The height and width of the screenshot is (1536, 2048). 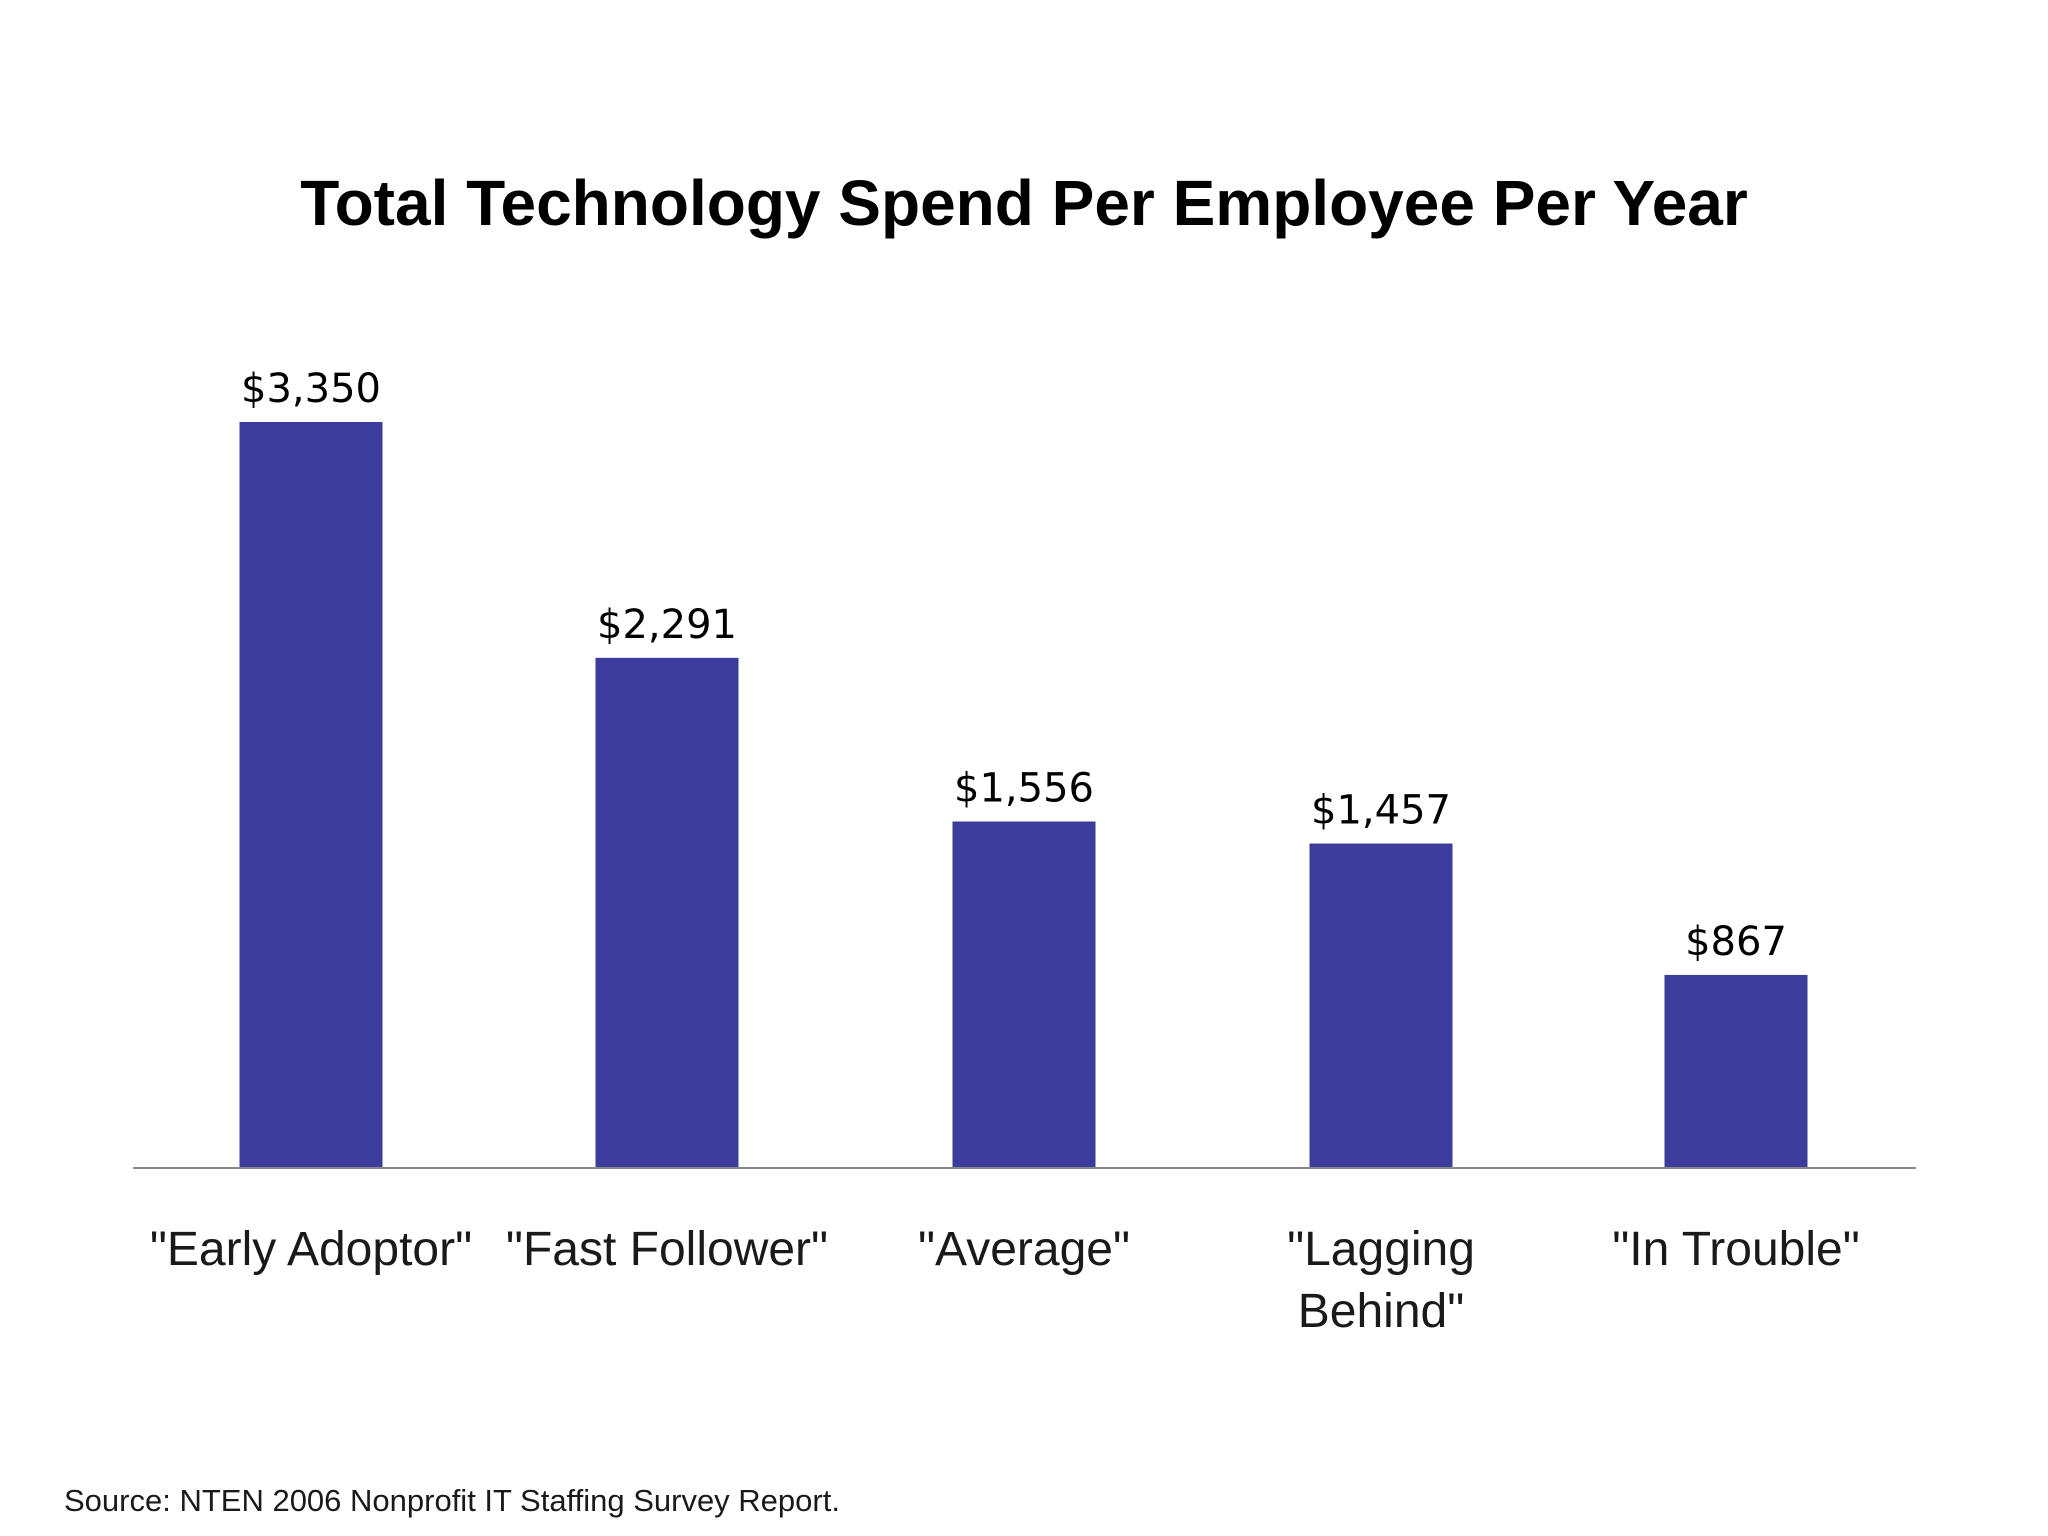 I want to click on category-label-3: "Average", so click(x=1024, y=1249).